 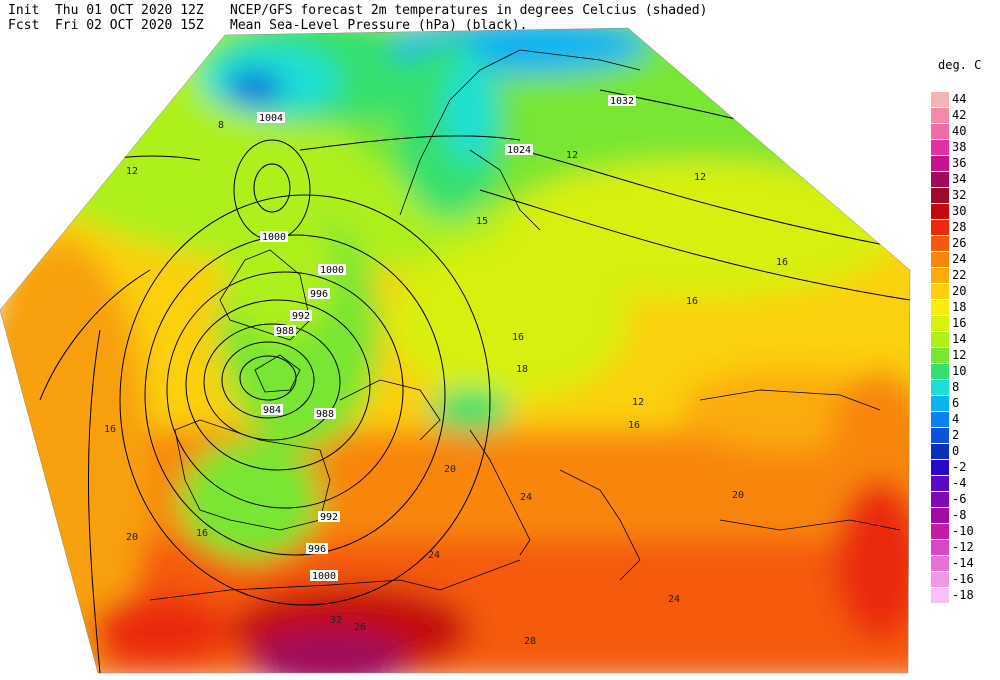 I want to click on init-line: Init Thu 01 OCT 2020 12Z, so click(x=106, y=10).